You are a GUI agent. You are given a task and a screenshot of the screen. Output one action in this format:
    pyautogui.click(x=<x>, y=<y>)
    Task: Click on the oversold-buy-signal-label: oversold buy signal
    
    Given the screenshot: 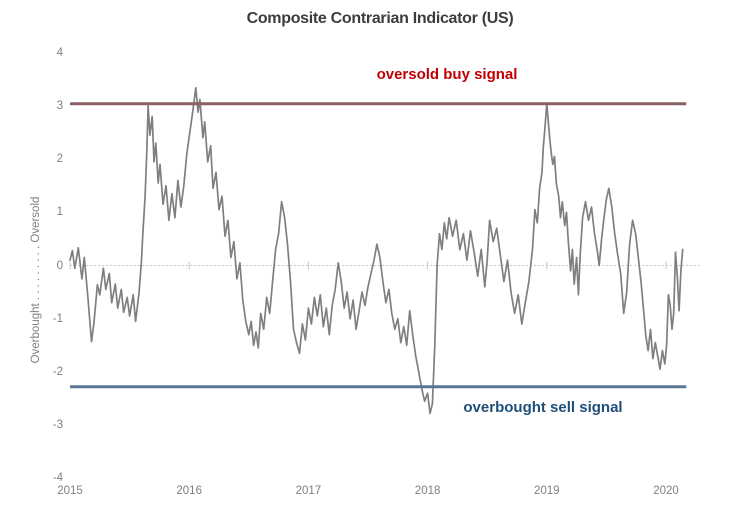 What is the action you would take?
    pyautogui.click(x=447, y=74)
    